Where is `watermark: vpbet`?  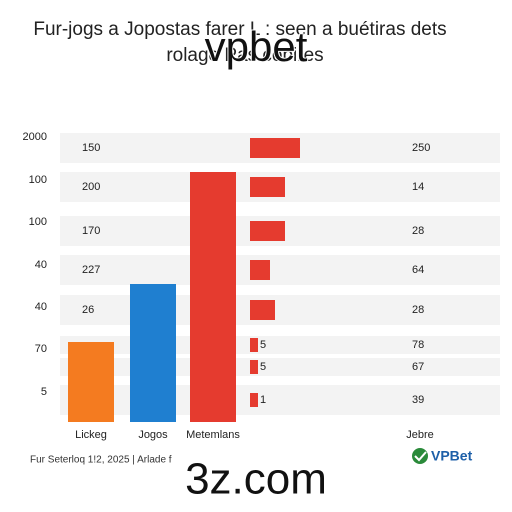 watermark: vpbet is located at coordinates (256, 46).